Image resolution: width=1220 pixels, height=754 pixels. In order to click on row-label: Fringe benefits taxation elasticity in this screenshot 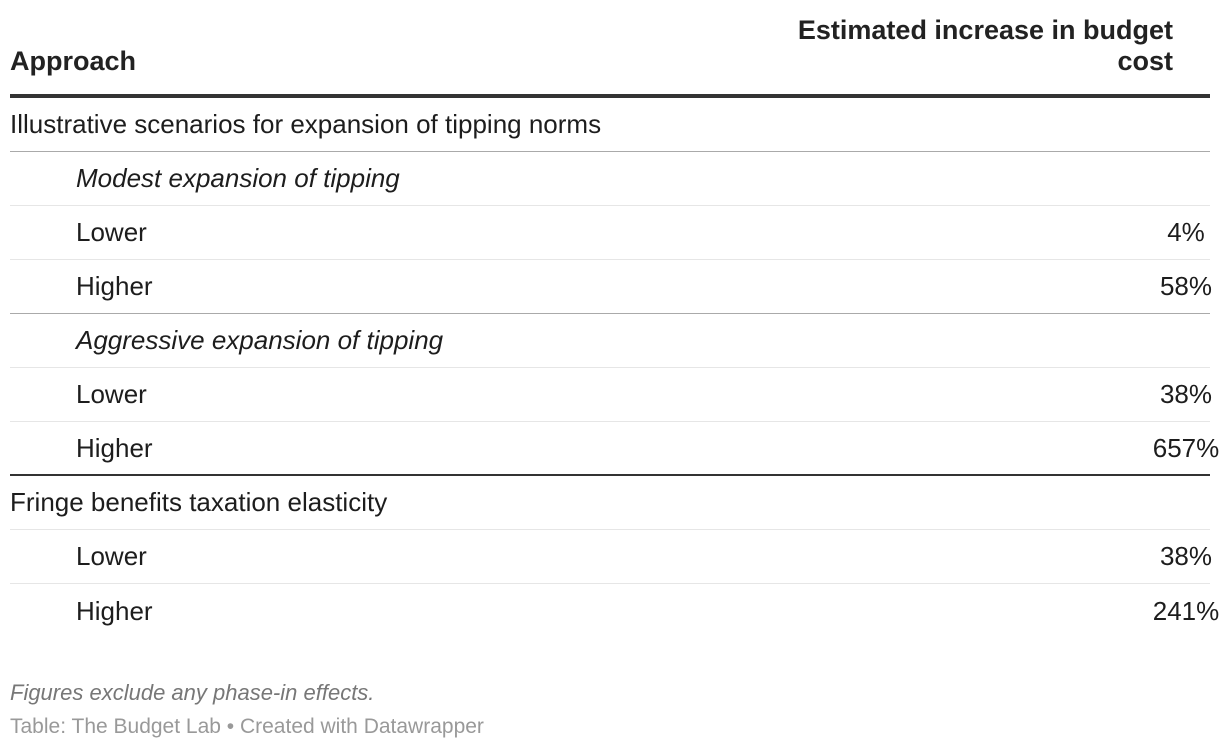, I will do `click(199, 502)`.